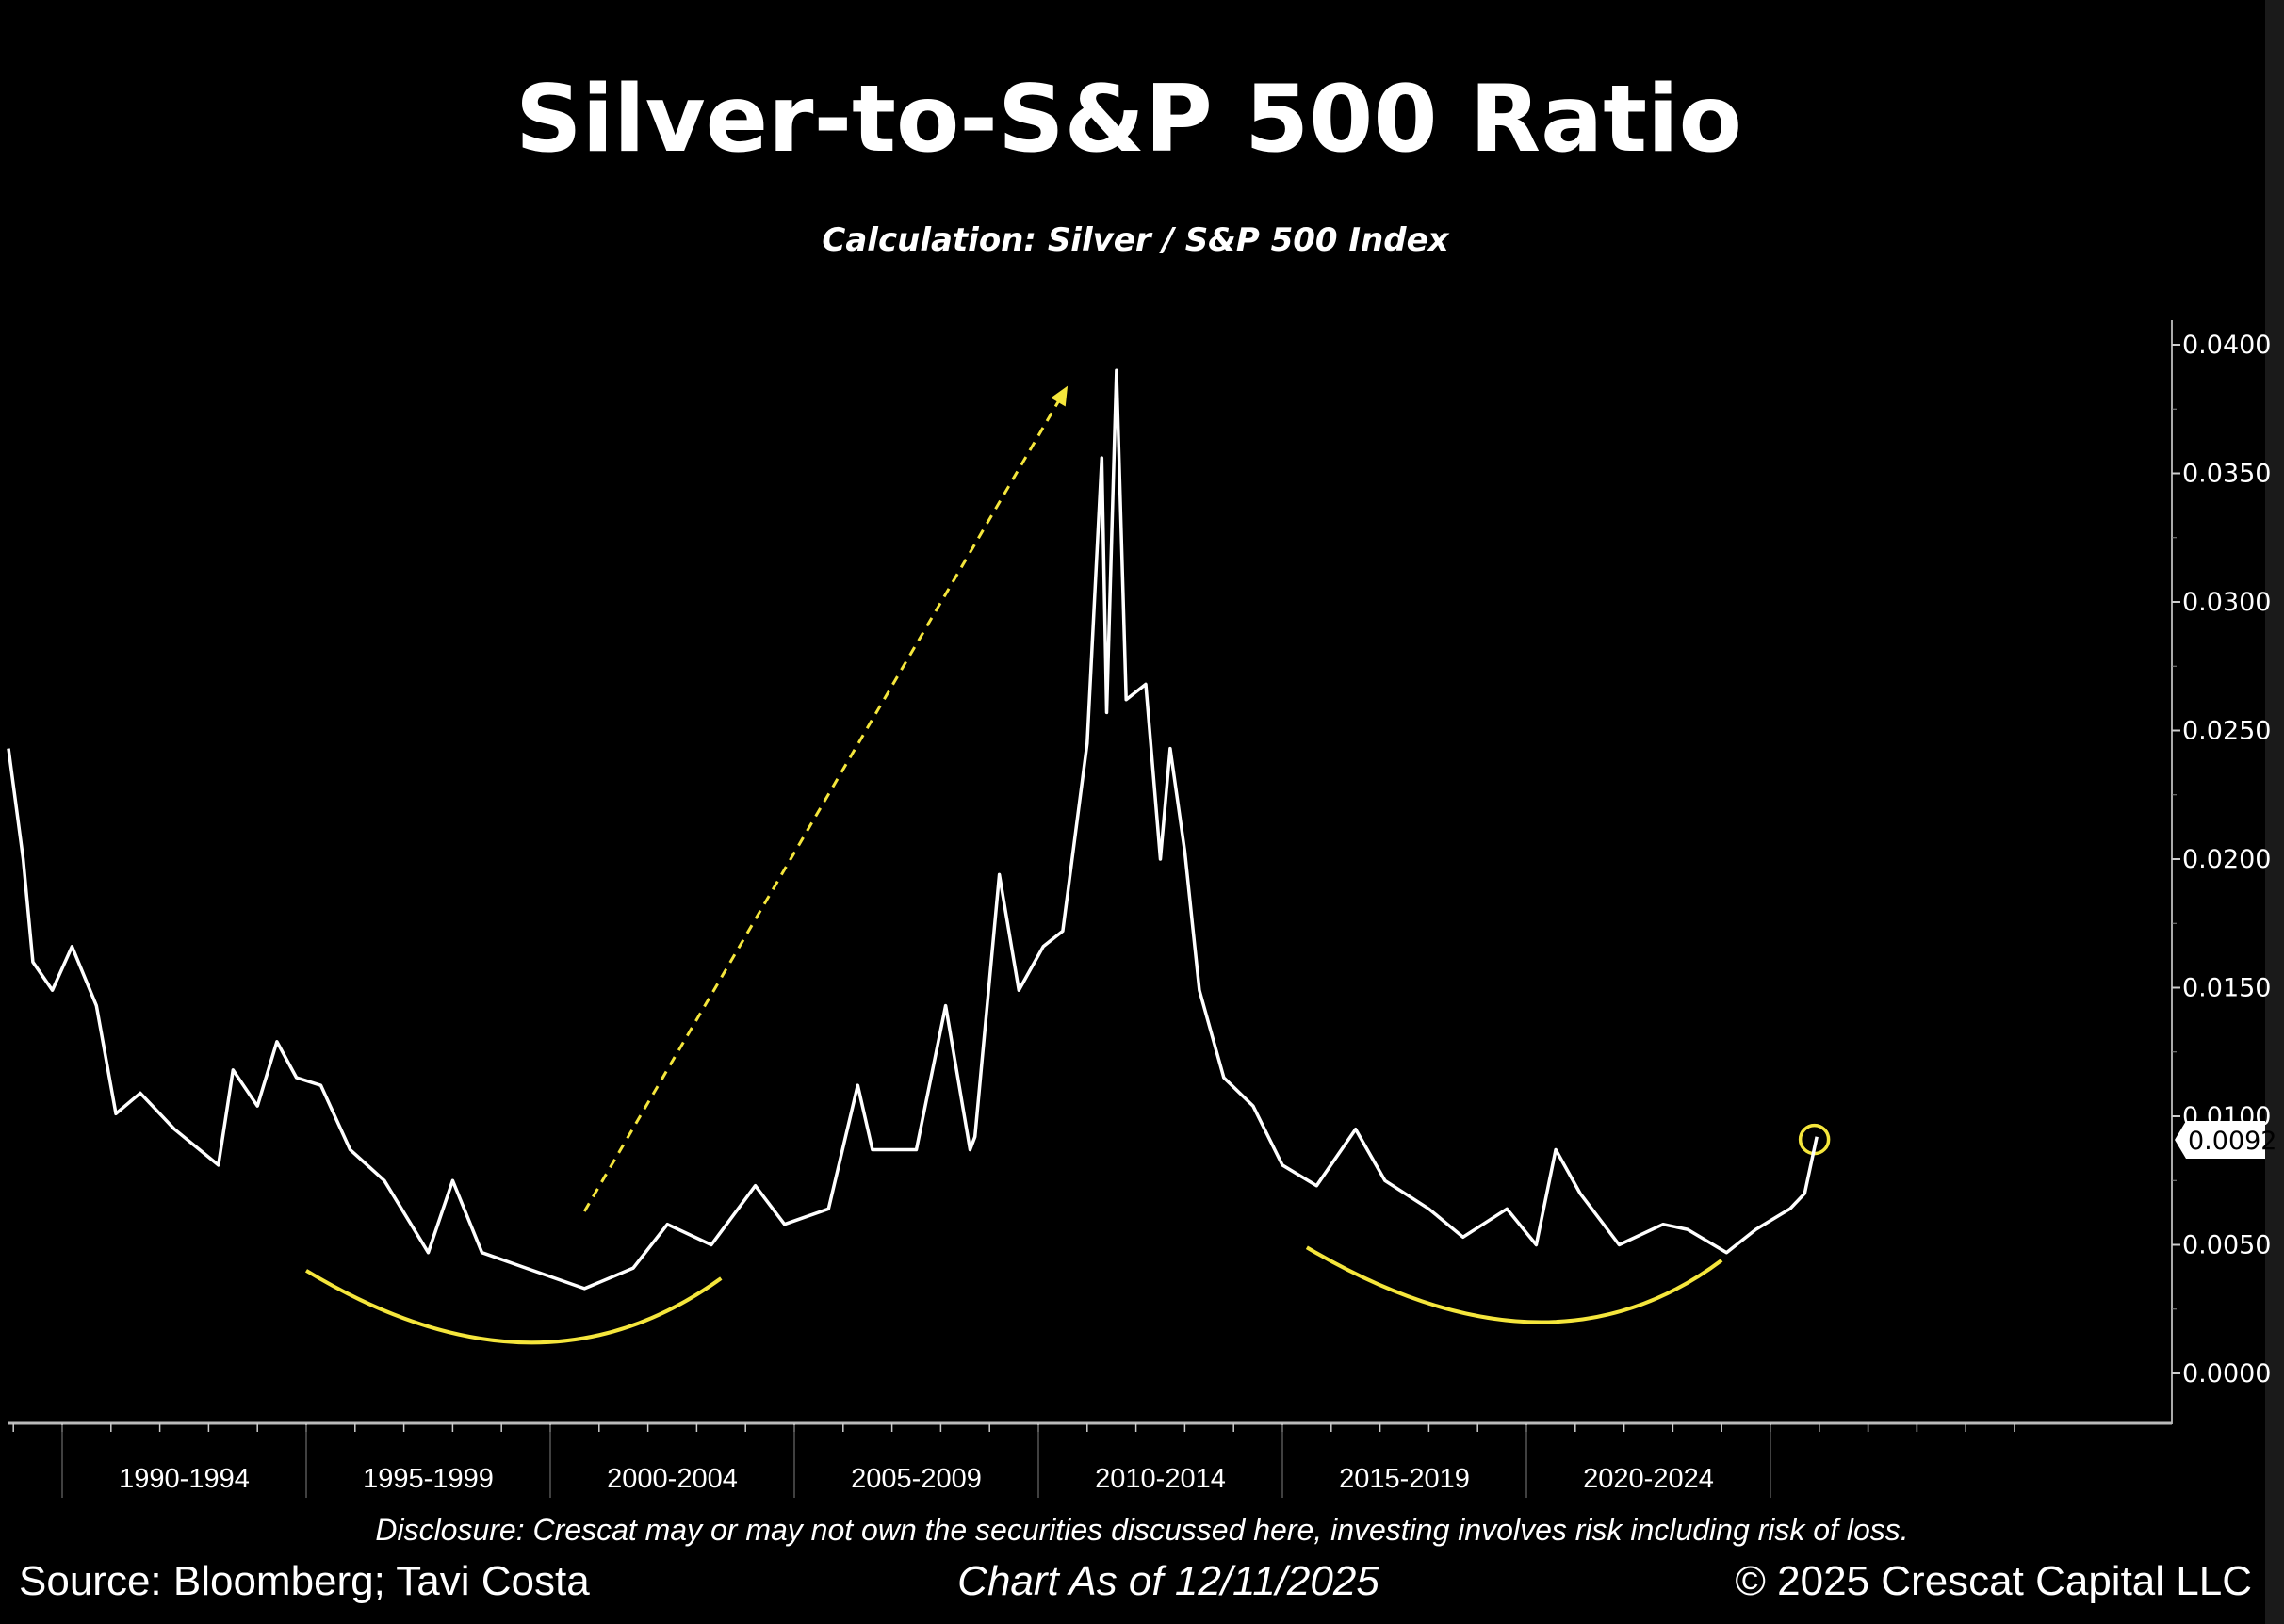 This screenshot has height=1624, width=2284. Describe the element at coordinates (2226, 731) in the screenshot. I see `y-tick-label: 0.0250` at that location.